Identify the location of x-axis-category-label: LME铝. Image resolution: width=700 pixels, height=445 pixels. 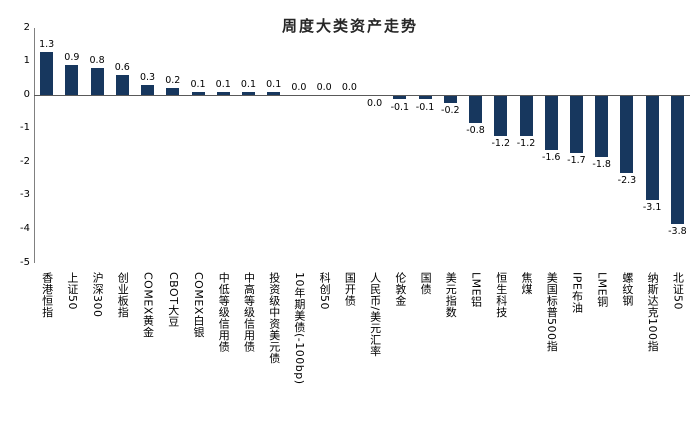
(476, 290).